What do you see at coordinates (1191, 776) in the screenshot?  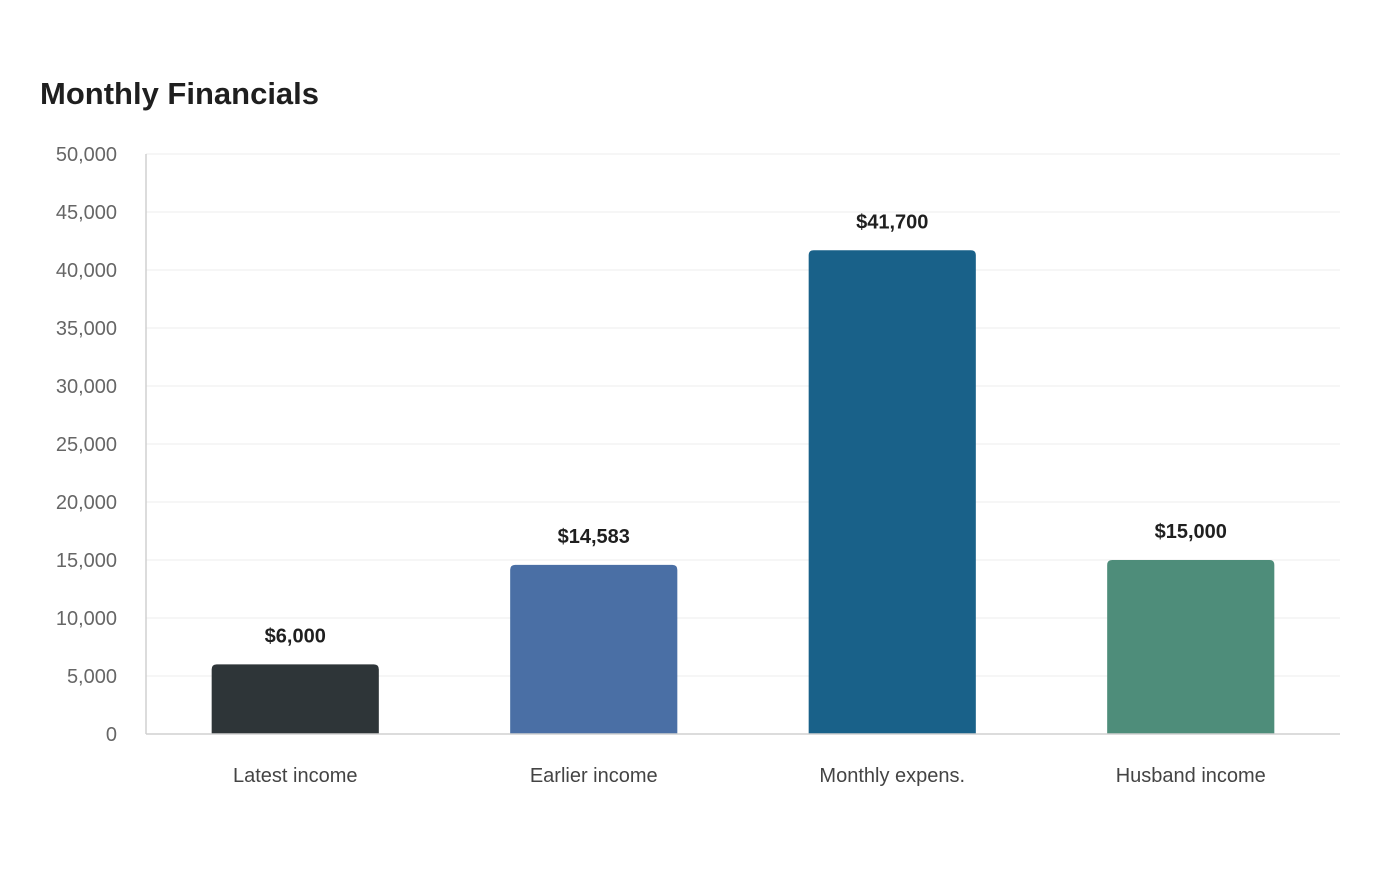 I see `x-tick-label: Husband income` at bounding box center [1191, 776].